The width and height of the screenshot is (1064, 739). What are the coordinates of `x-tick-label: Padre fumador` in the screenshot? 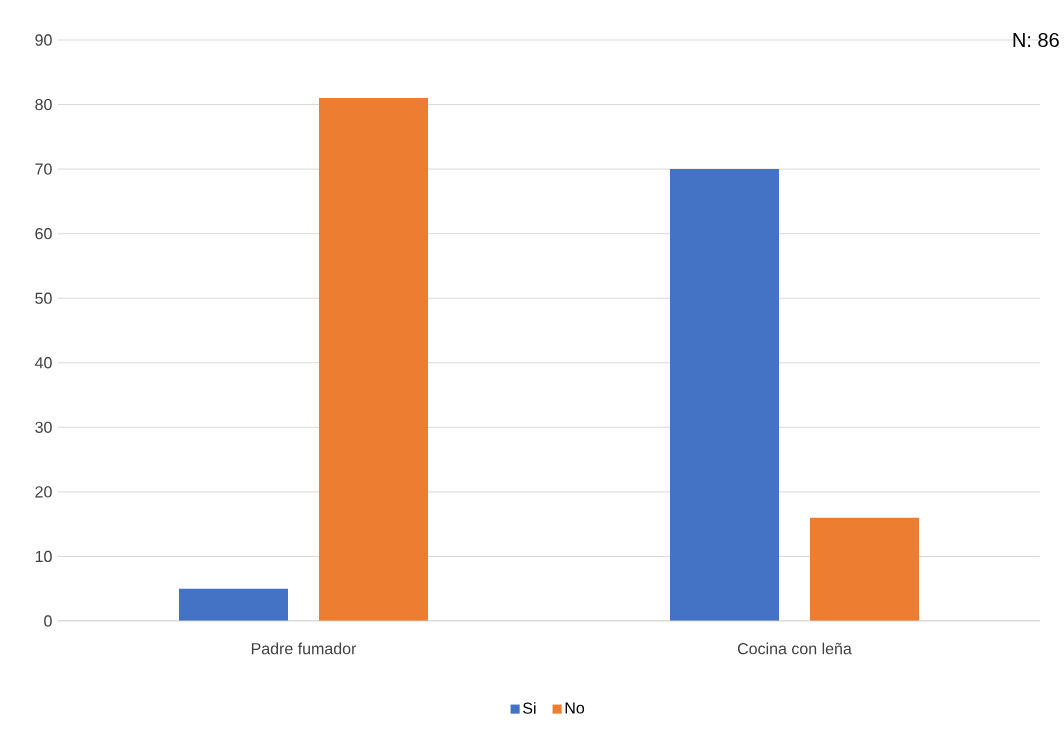 It's located at (304, 648).